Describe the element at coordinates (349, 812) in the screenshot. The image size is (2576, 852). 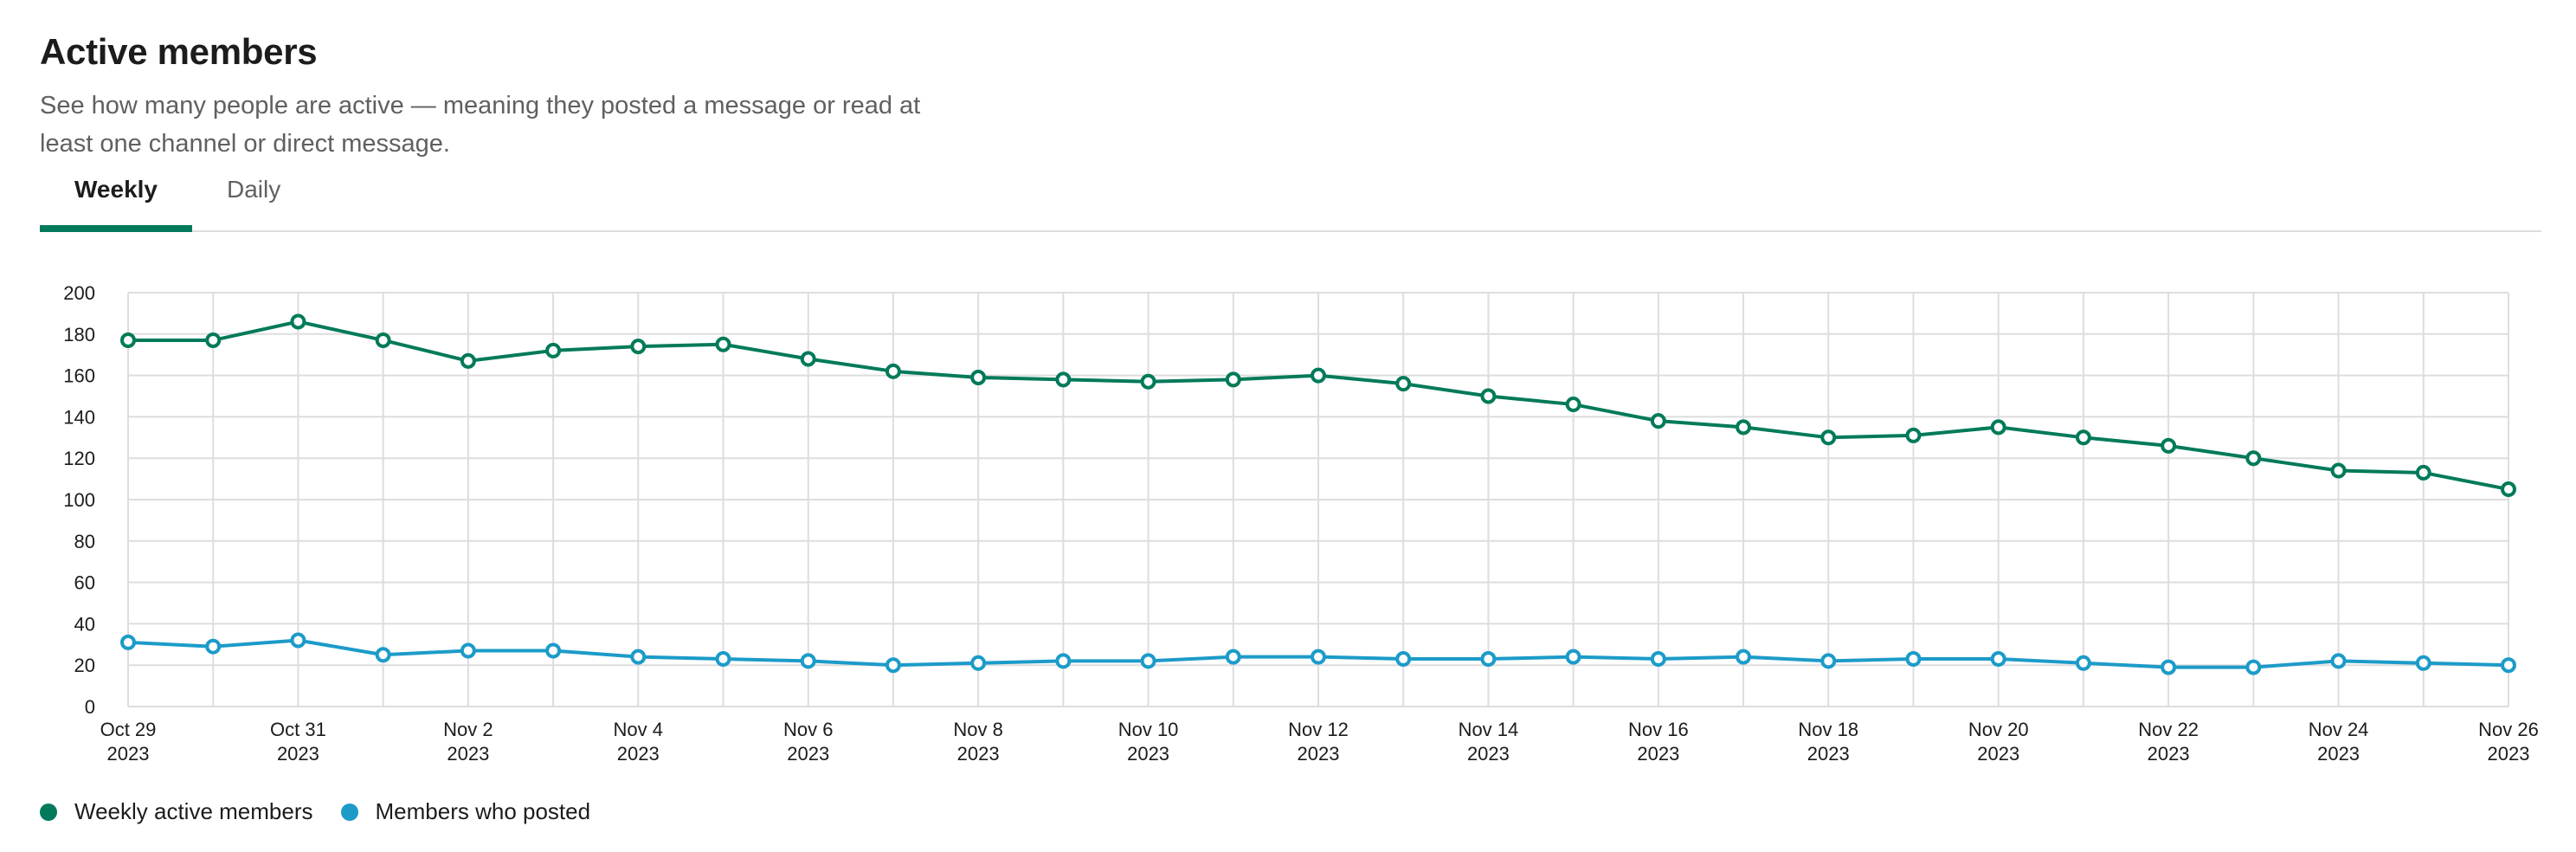
I see `legend-swatch-members-posted` at that location.